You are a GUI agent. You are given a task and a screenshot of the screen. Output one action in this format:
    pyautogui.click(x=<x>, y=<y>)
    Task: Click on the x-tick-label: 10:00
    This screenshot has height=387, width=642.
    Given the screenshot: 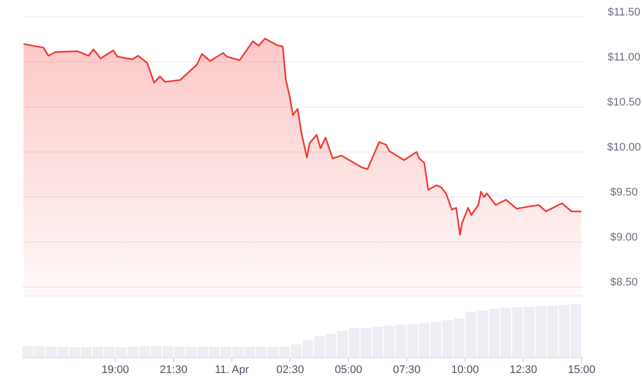 What is the action you would take?
    pyautogui.click(x=465, y=370)
    